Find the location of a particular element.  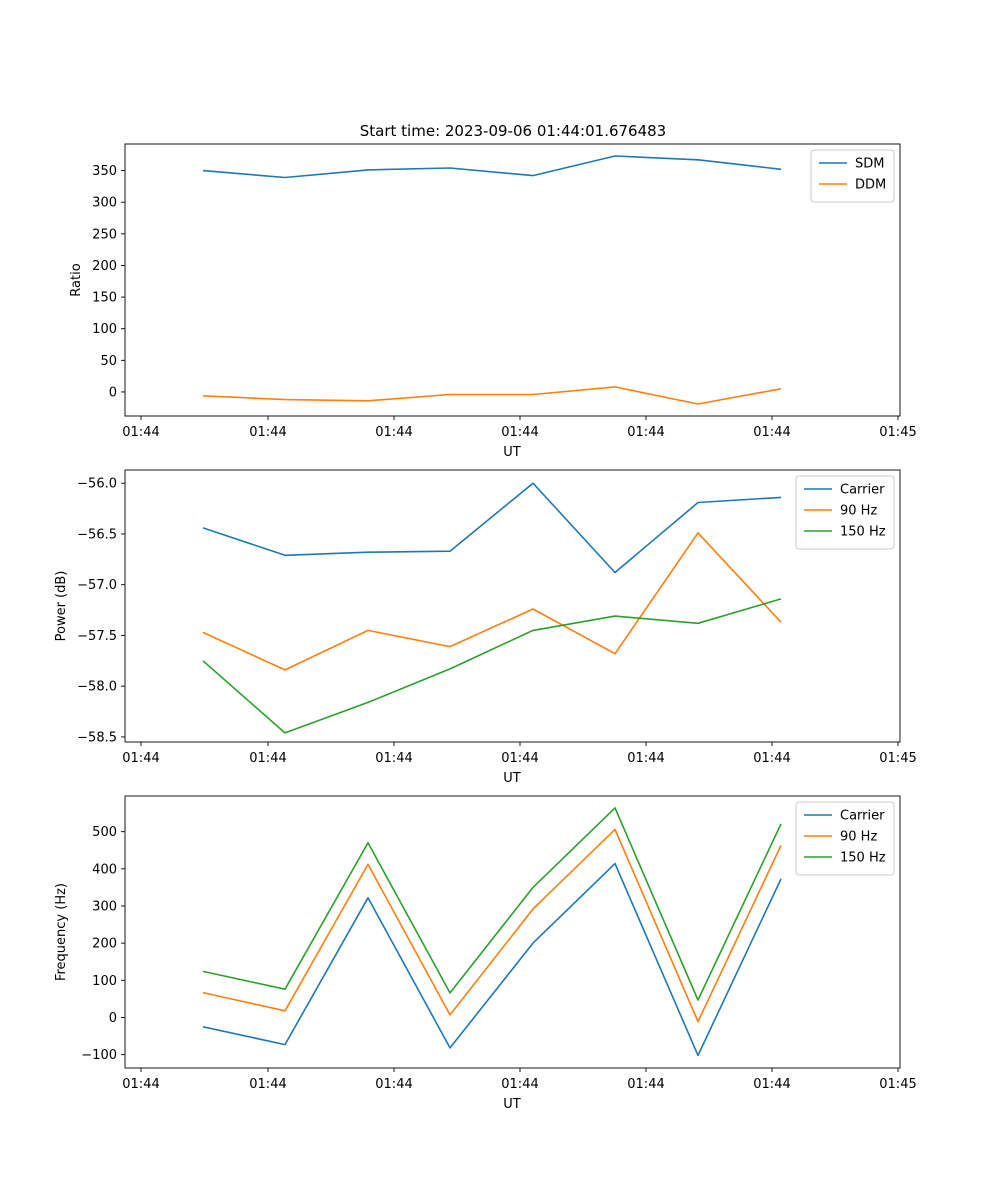

chart-title: Start time: 2023-09-06 01:44:01.676483 is located at coordinates (513, 131).